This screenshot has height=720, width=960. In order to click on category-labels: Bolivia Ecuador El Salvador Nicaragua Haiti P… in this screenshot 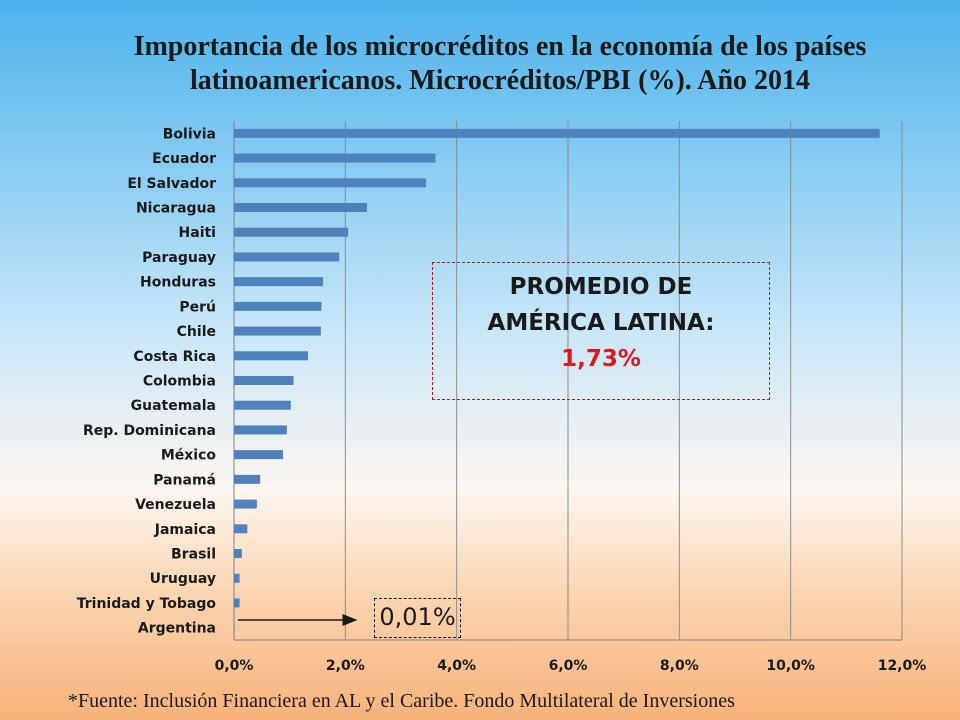, I will do `click(147, 381)`.